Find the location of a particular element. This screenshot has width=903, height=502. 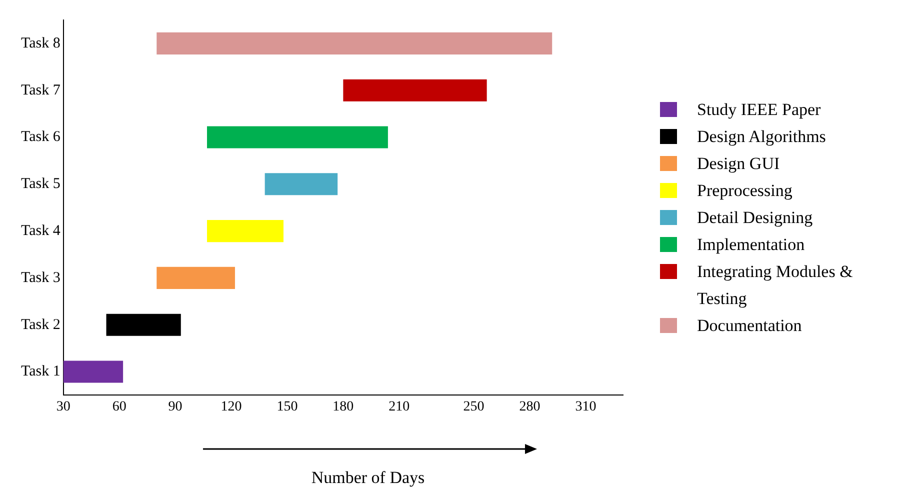

x-axis-title: Number of Days is located at coordinates (368, 478).